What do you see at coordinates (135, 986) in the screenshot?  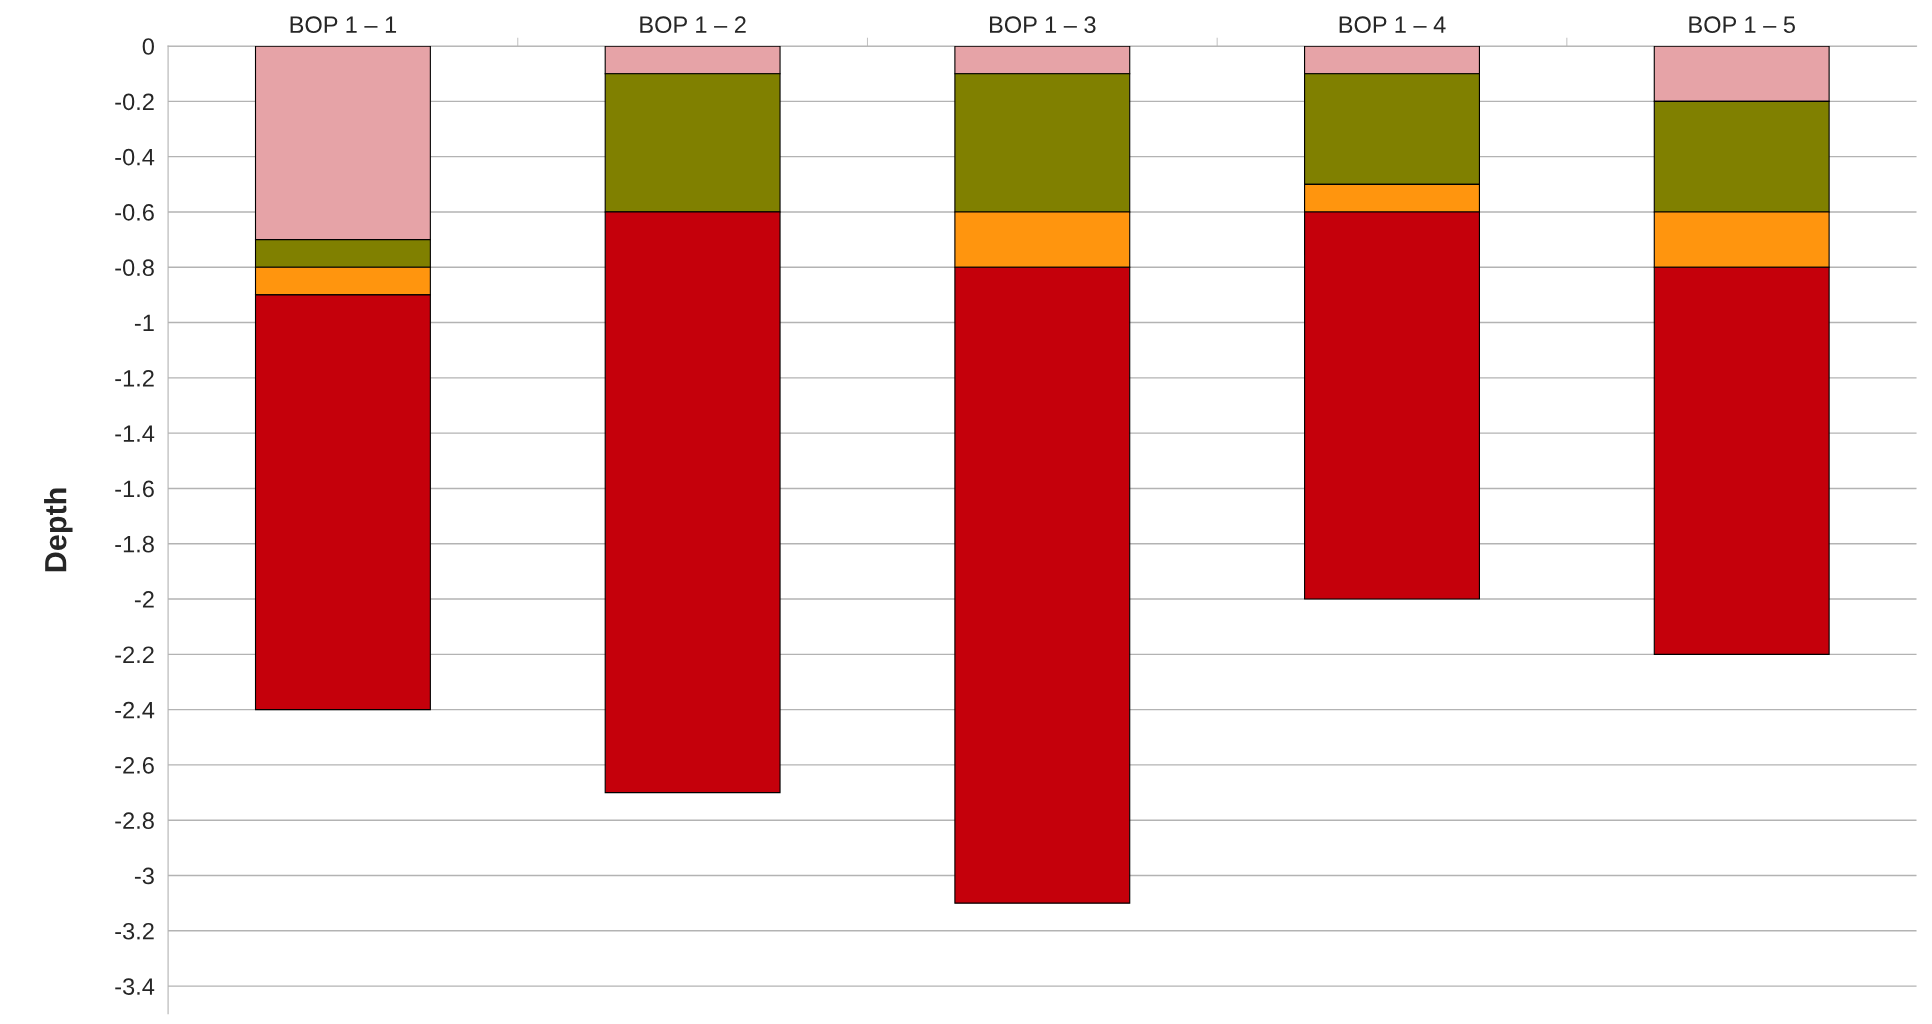 I see `y-tick-label: -3.4` at bounding box center [135, 986].